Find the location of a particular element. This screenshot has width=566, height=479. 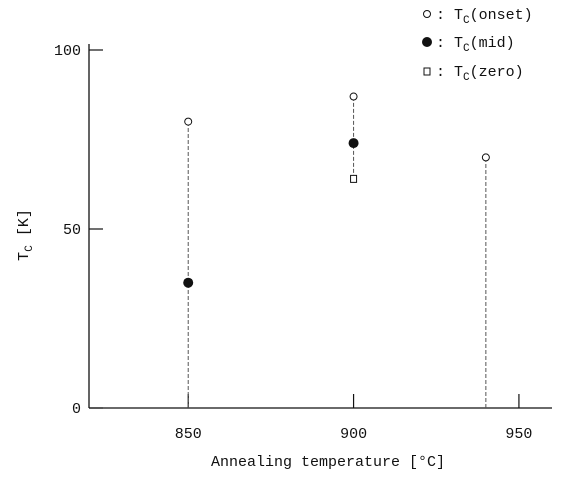

y-tick-label: 100 is located at coordinates (67, 51).